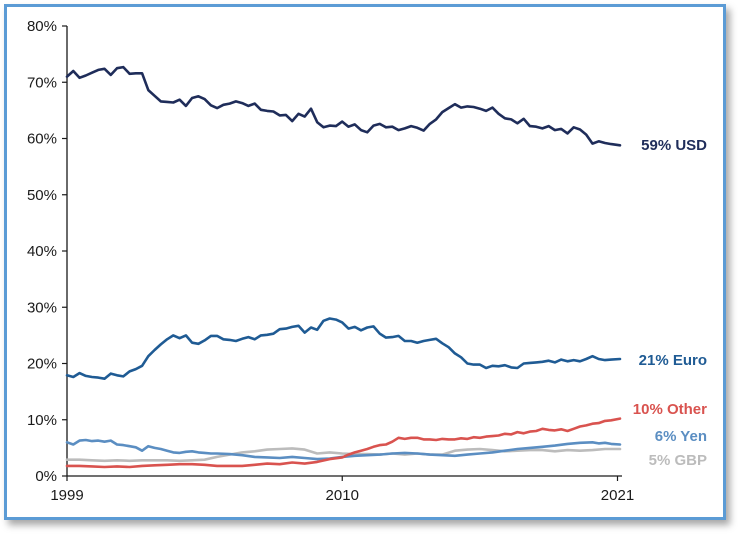  Describe the element at coordinates (681, 436) in the screenshot. I see `series-label-yen: 6% Yen` at that location.